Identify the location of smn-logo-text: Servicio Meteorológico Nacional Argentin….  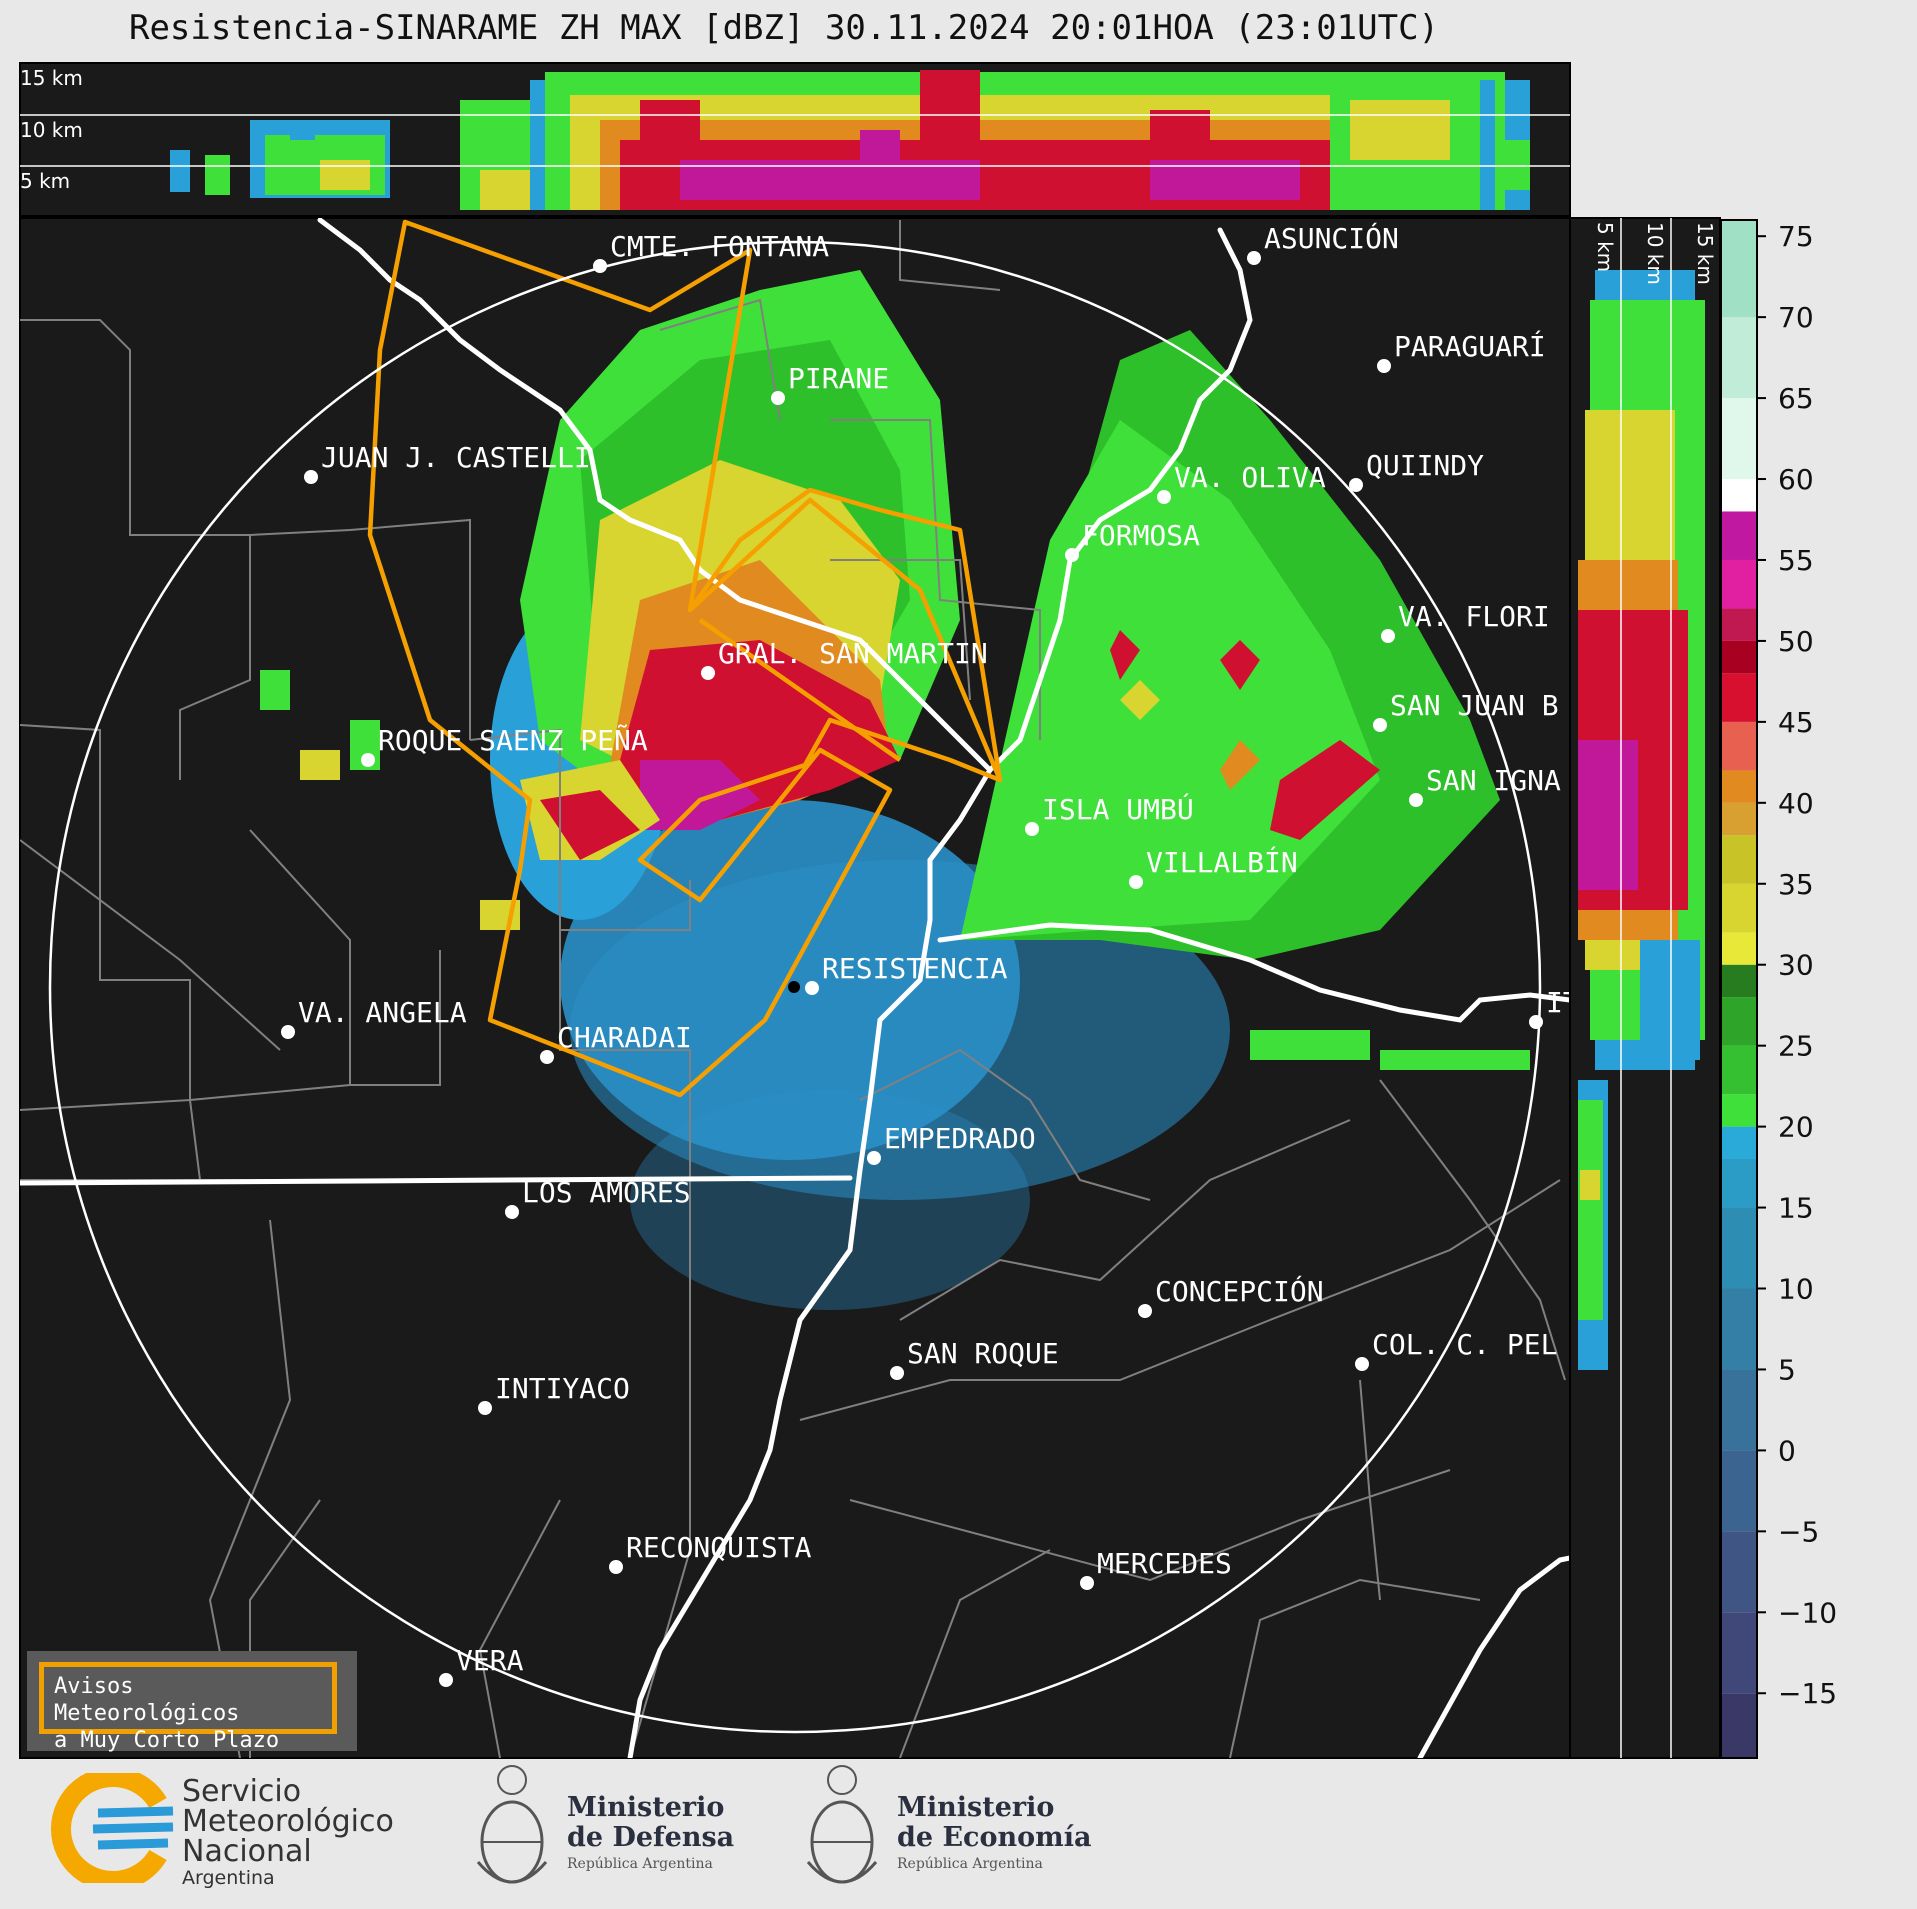
(288, 1833).